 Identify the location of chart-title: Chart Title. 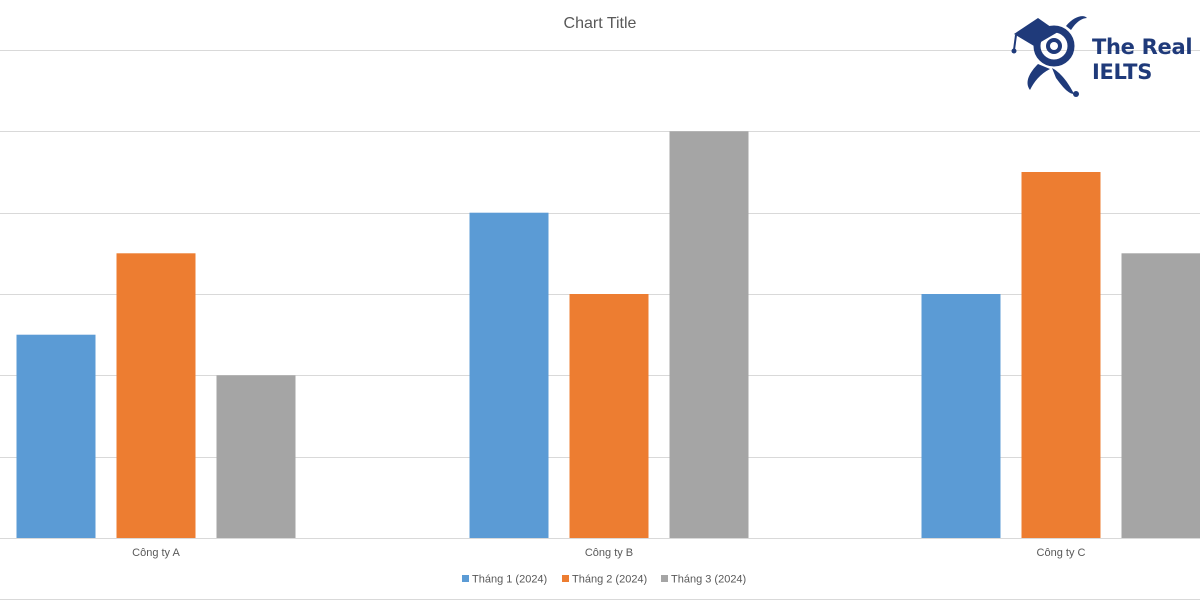
(600, 23).